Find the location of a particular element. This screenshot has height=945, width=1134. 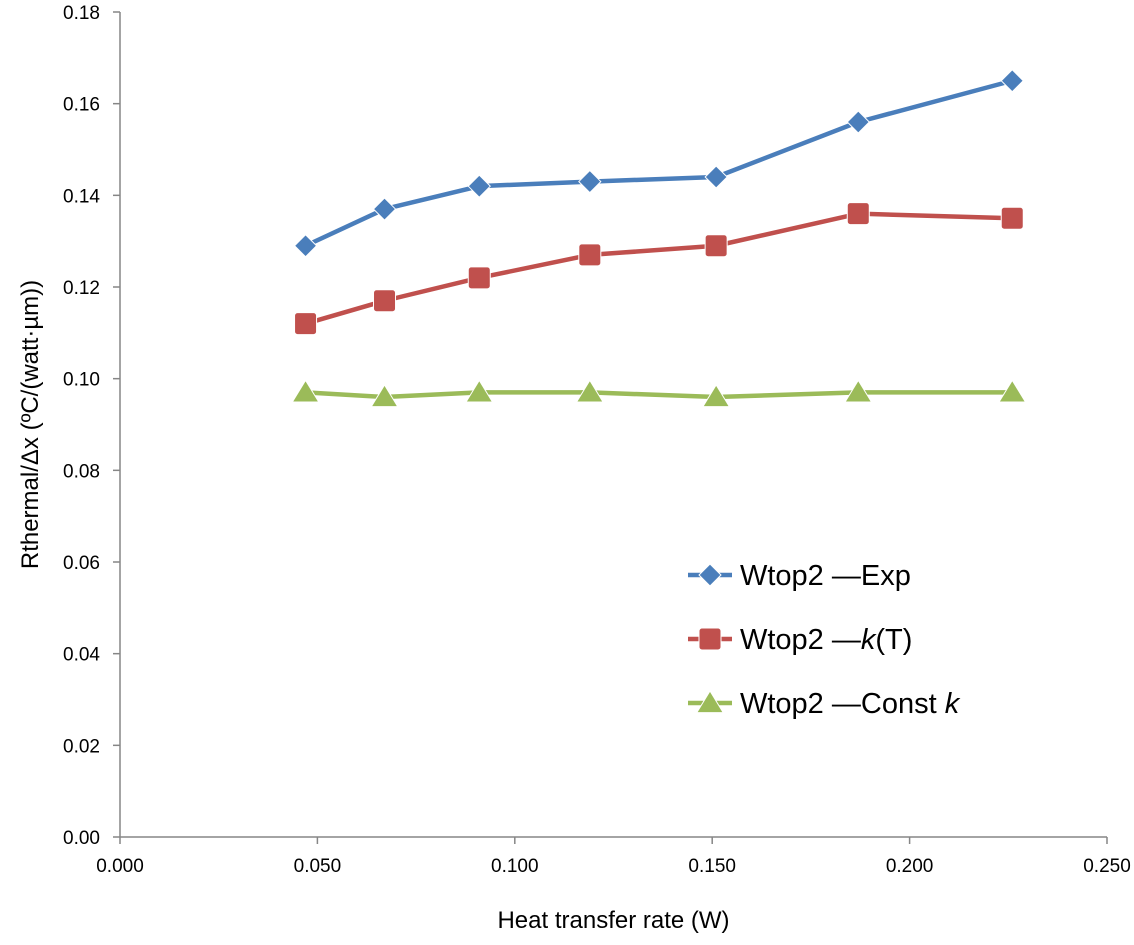

legend-label: Wtop2 —Const k is located at coordinates (850, 704).